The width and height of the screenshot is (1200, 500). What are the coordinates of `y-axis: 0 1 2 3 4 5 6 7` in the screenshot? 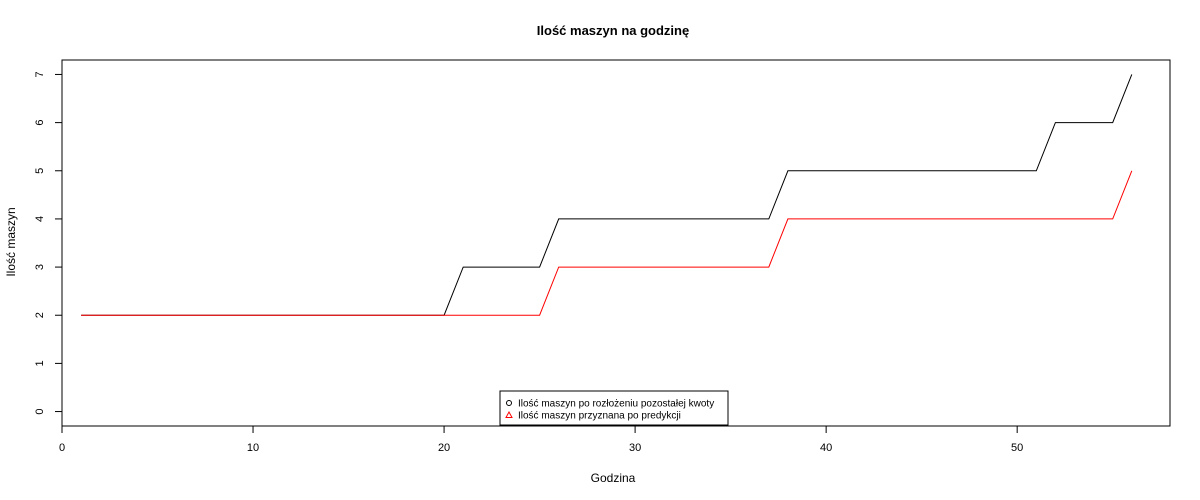 It's located at (48, 243).